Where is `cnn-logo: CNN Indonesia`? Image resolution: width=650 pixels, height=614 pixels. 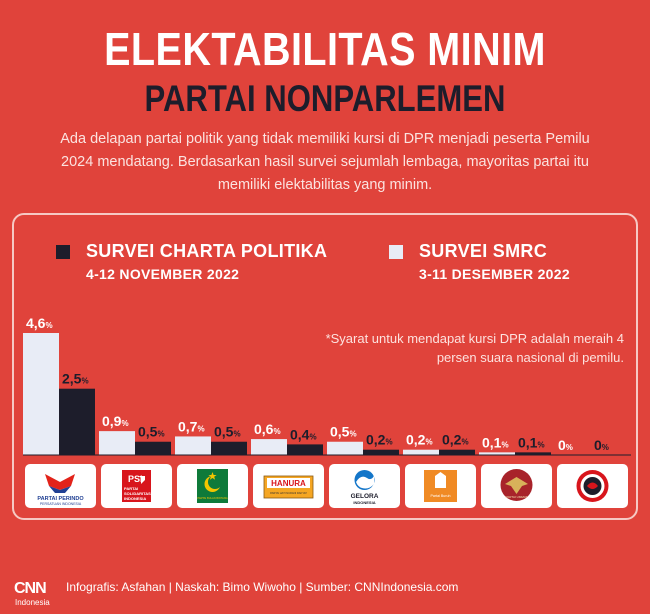
cnn-logo: CNN Indonesia is located at coordinates (32, 593).